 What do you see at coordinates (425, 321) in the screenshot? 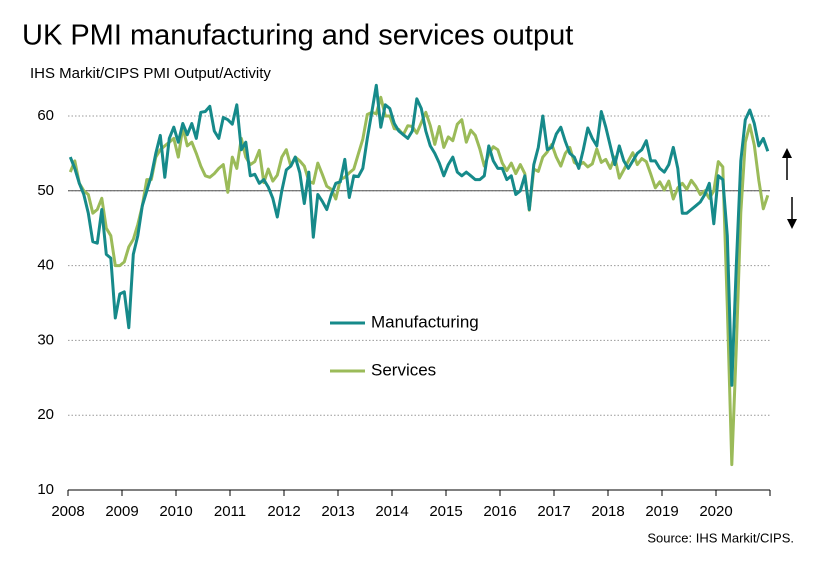
I see `legend-label: Manufacturing` at bounding box center [425, 321].